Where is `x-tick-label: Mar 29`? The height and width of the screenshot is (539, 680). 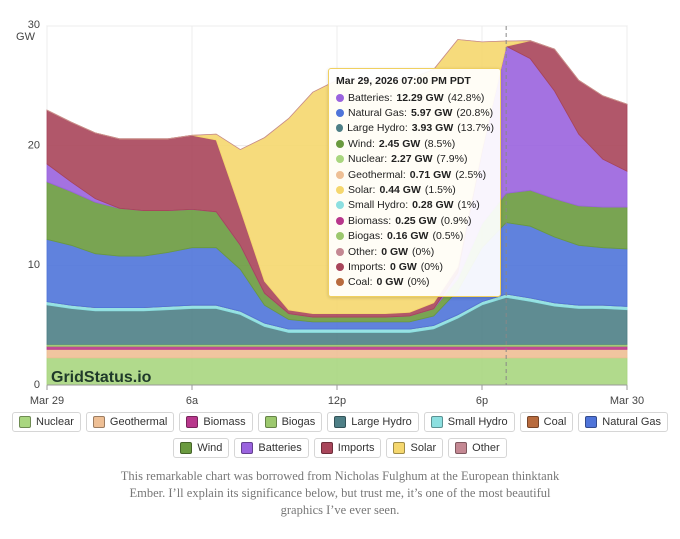
x-tick-label: Mar 29 is located at coordinates (47, 401).